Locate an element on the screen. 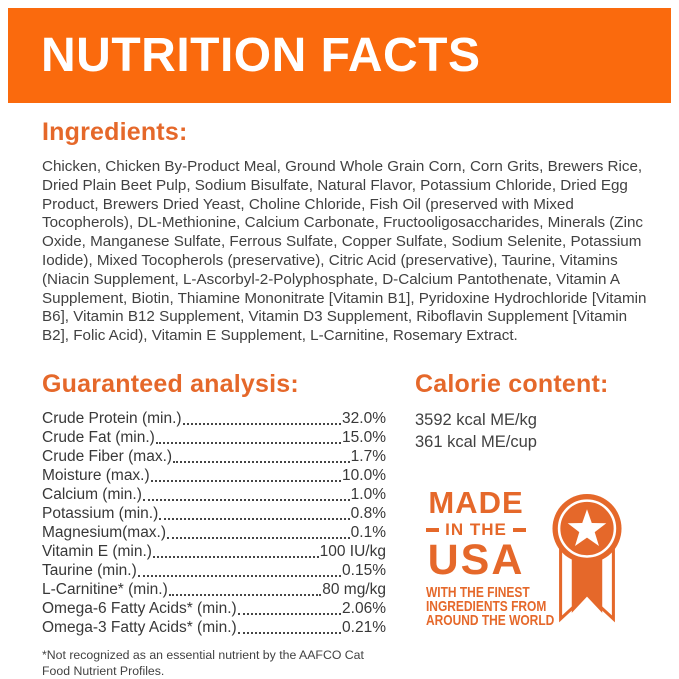 The width and height of the screenshot is (679, 679). guaranteed-analysis-heading: Guaranteed analysis: is located at coordinates (170, 384).